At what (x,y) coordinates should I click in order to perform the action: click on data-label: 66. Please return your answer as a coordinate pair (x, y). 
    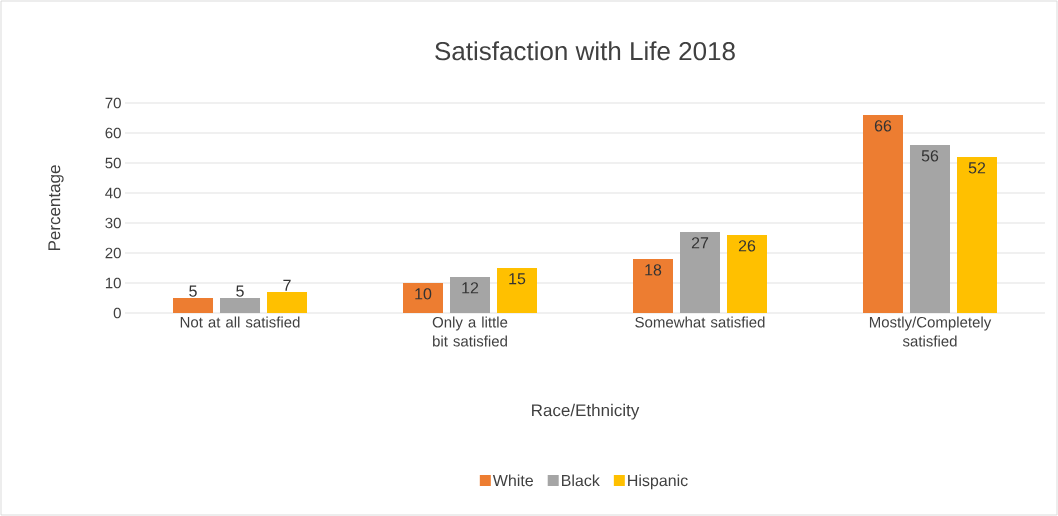
    Looking at the image, I should click on (883, 126).